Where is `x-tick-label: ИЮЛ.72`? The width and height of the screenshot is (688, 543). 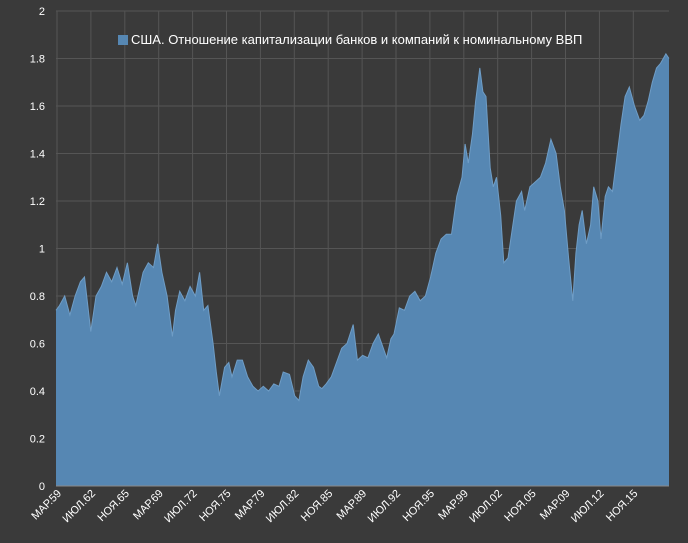
x-tick-label: ИЮЛ.72 is located at coordinates (181, 507).